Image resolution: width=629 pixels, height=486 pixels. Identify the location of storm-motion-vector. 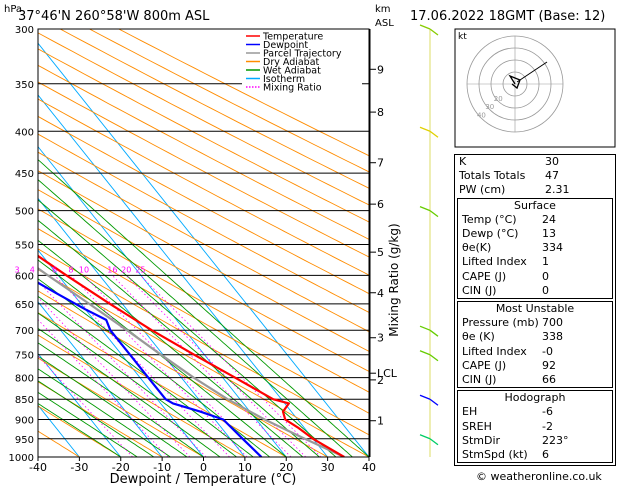
(532, 72).